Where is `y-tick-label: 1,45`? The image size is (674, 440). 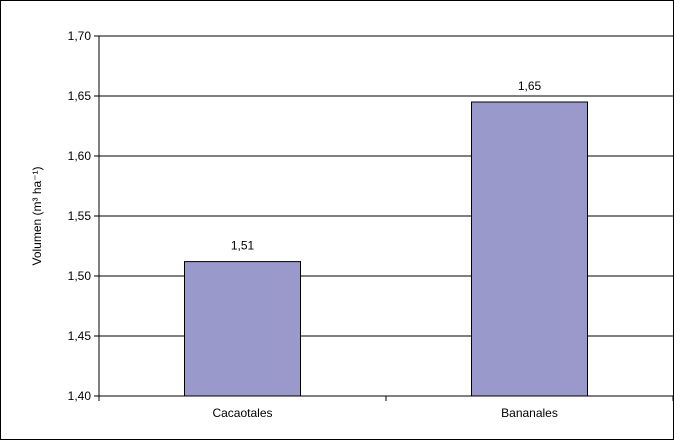 y-tick-label: 1,45 is located at coordinates (80, 336).